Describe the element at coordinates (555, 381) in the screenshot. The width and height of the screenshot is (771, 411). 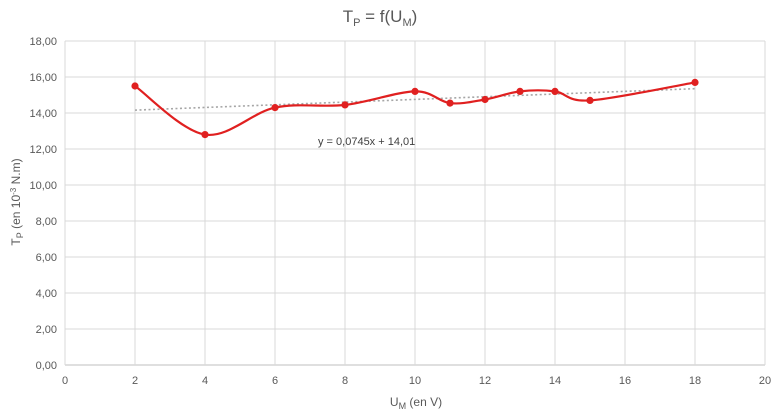
I see `x-tick-label: 14` at that location.